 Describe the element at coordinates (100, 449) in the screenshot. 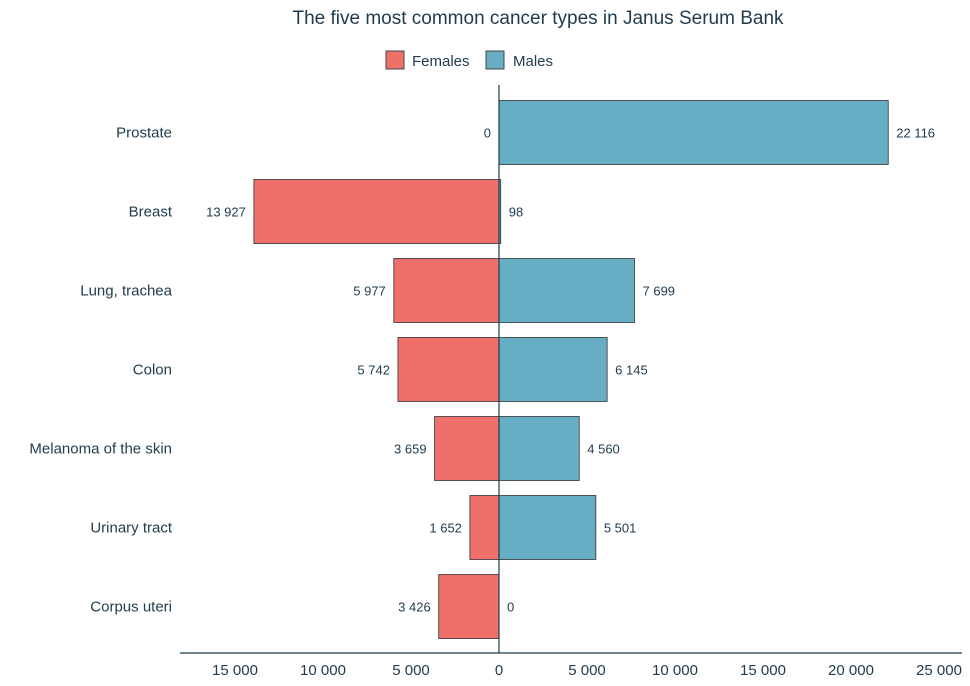

I see `category-label-melanoma-of-the-skin: Melanoma of the skin` at that location.